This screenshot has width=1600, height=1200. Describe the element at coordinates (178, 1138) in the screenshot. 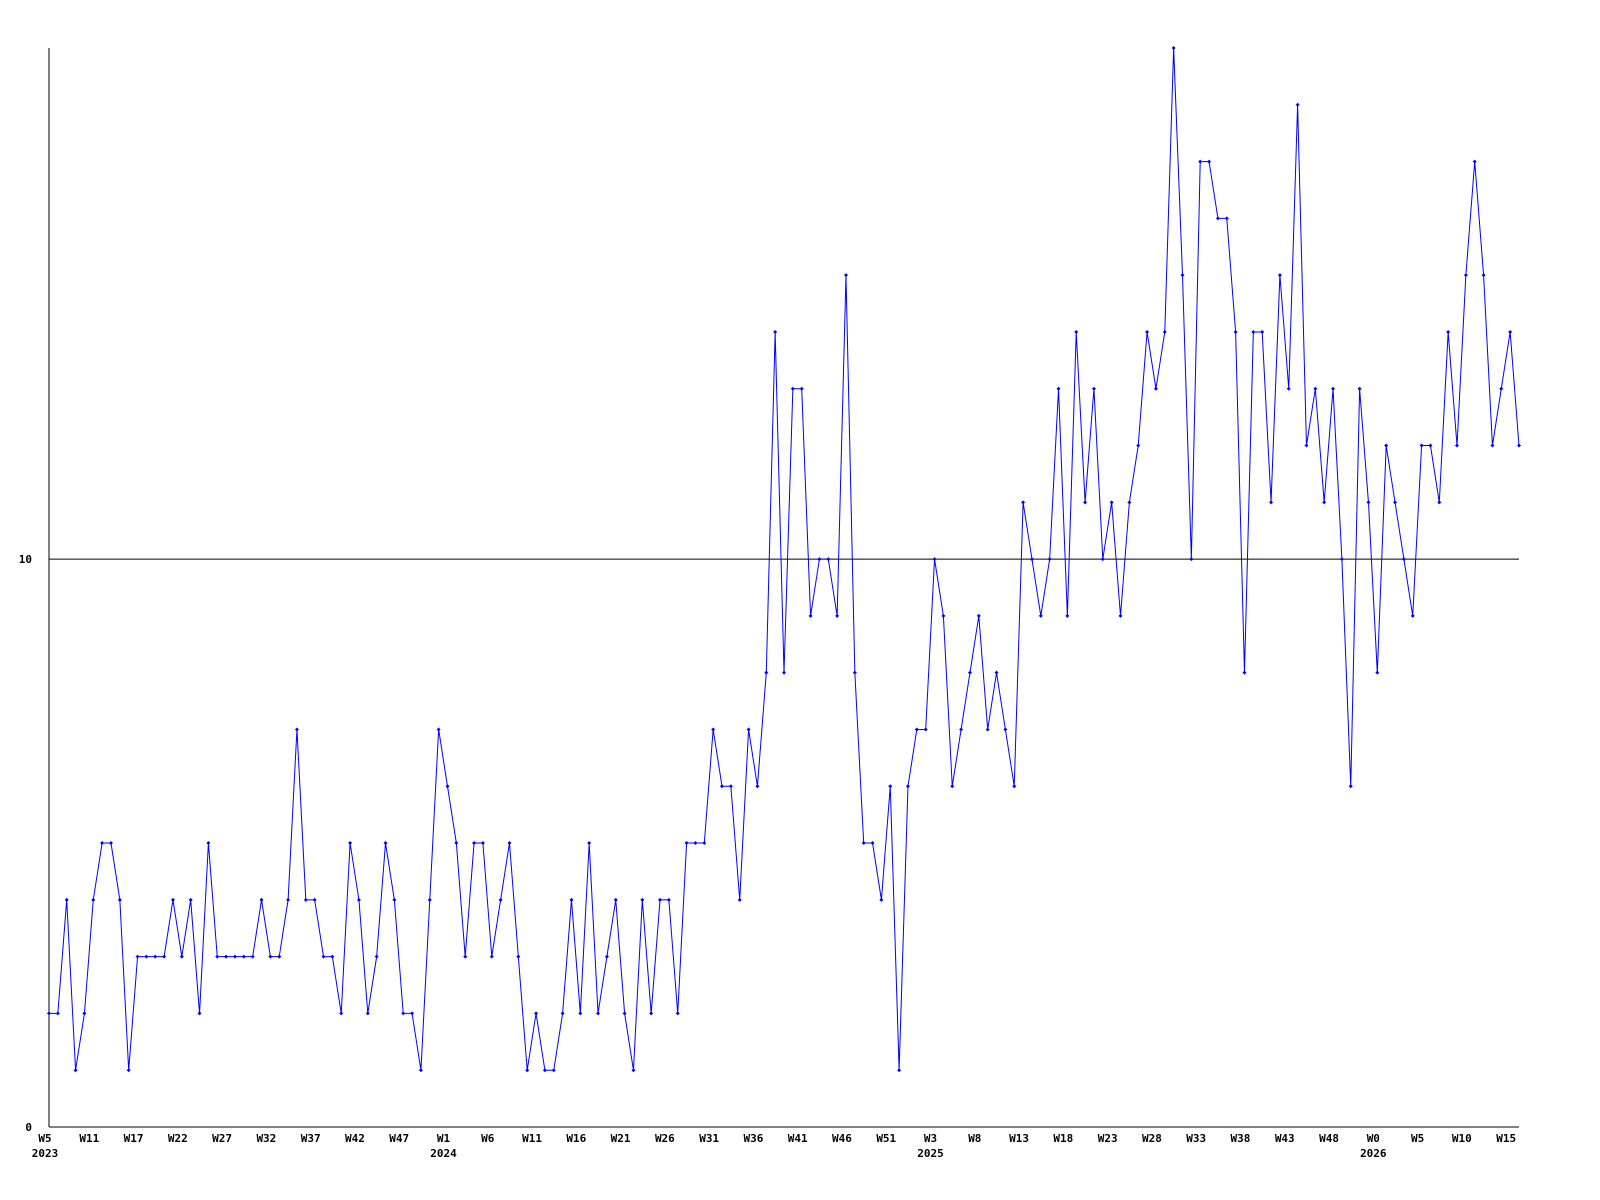

I see `x-tick-label: W22` at that location.